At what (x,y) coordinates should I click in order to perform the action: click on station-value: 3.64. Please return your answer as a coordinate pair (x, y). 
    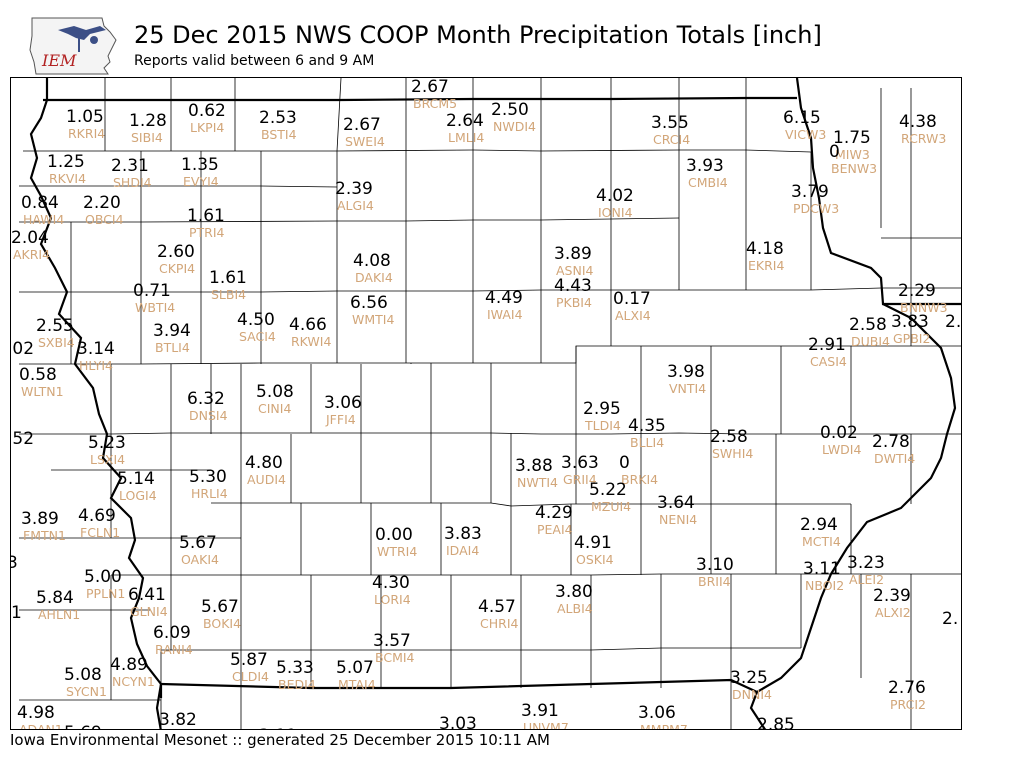
    Looking at the image, I should click on (676, 503).